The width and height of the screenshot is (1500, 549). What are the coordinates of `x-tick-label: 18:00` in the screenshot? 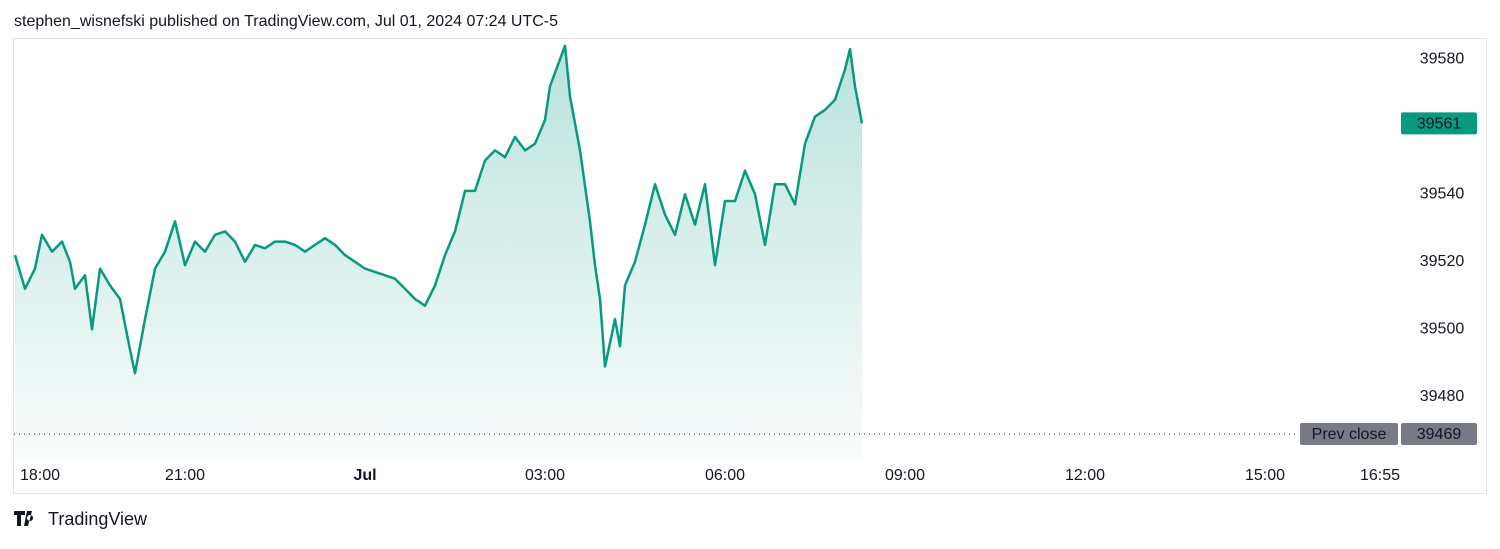 It's located at (40, 475).